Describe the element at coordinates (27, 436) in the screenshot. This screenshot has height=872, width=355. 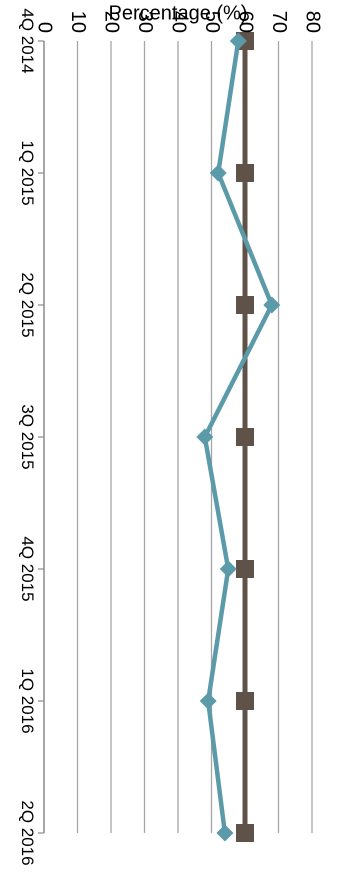
I see `x-tick-label: 3Q 2015` at that location.